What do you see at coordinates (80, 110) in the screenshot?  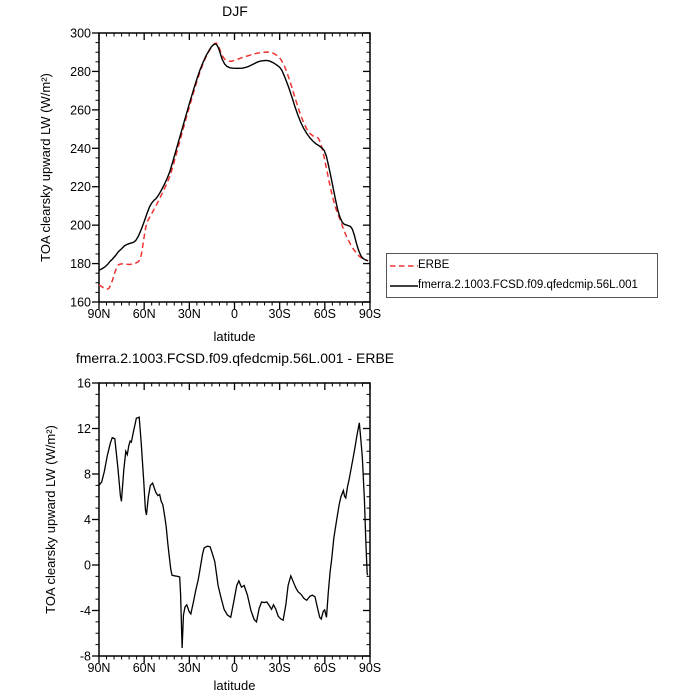 I see `y-tick-label: 260` at bounding box center [80, 110].